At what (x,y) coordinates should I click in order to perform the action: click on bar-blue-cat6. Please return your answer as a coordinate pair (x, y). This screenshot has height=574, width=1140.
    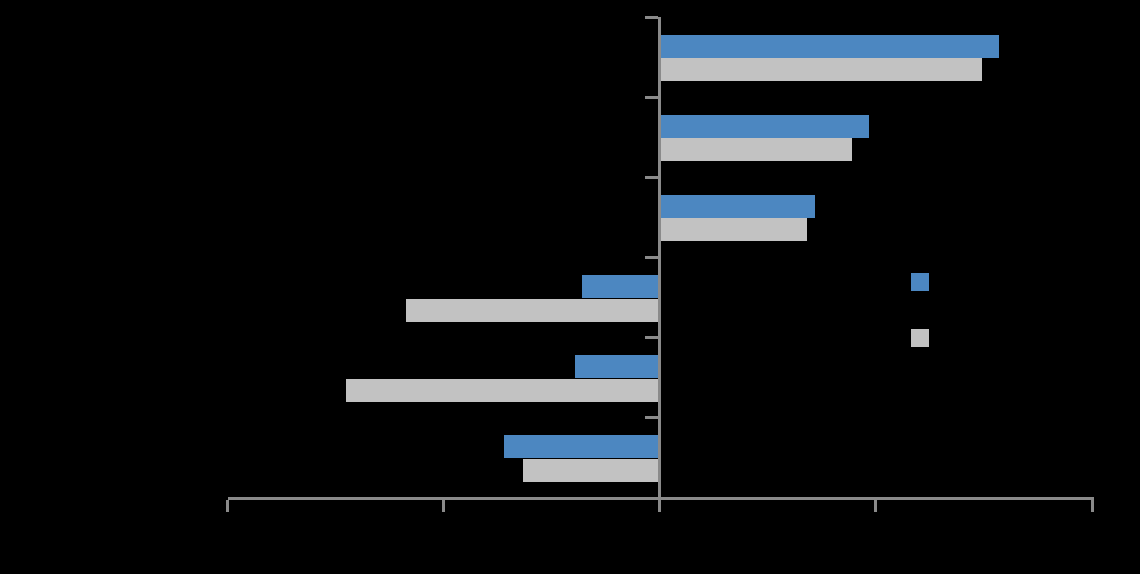
    Looking at the image, I should click on (581, 447).